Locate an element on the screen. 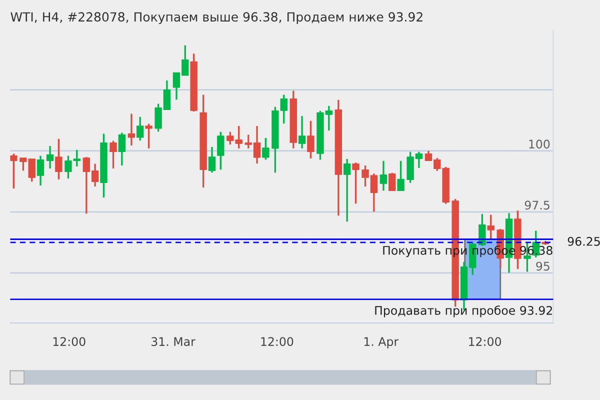 The width and height of the screenshot is (600, 400). chart-title: WTI, H4, #228078, Покупаем выше 96.38, Продаем ниже 93.92 is located at coordinates (216, 18).